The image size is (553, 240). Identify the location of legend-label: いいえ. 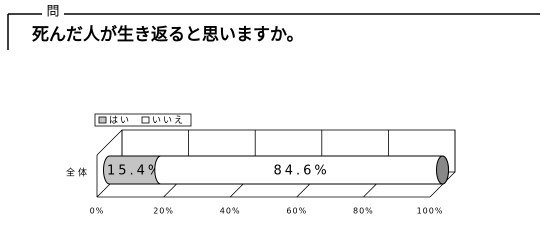
(168, 120).